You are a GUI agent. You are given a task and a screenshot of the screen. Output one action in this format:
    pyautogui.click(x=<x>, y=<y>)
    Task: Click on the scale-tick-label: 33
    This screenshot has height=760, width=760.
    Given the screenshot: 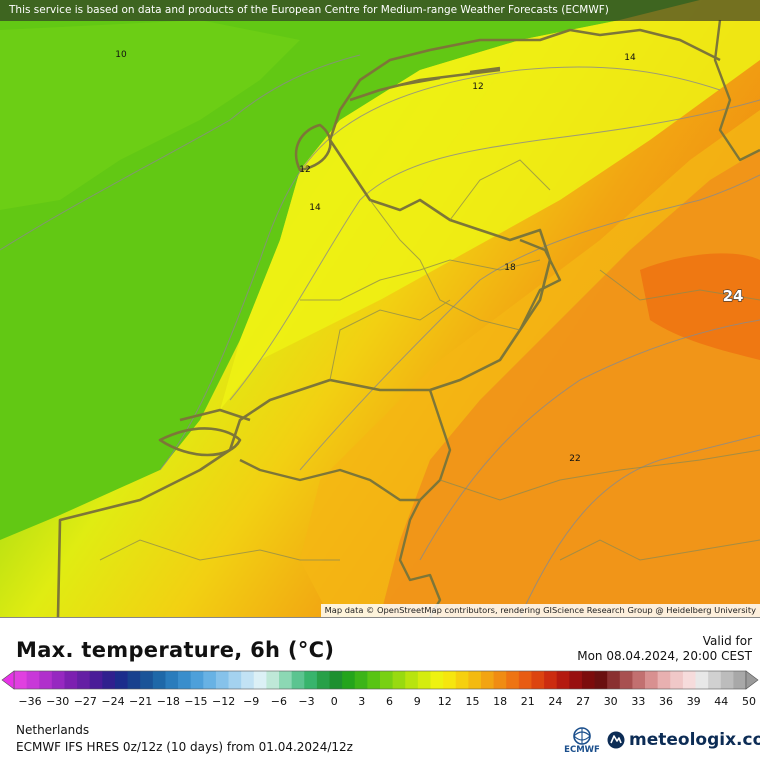 What is the action you would take?
    pyautogui.click(x=638, y=701)
    